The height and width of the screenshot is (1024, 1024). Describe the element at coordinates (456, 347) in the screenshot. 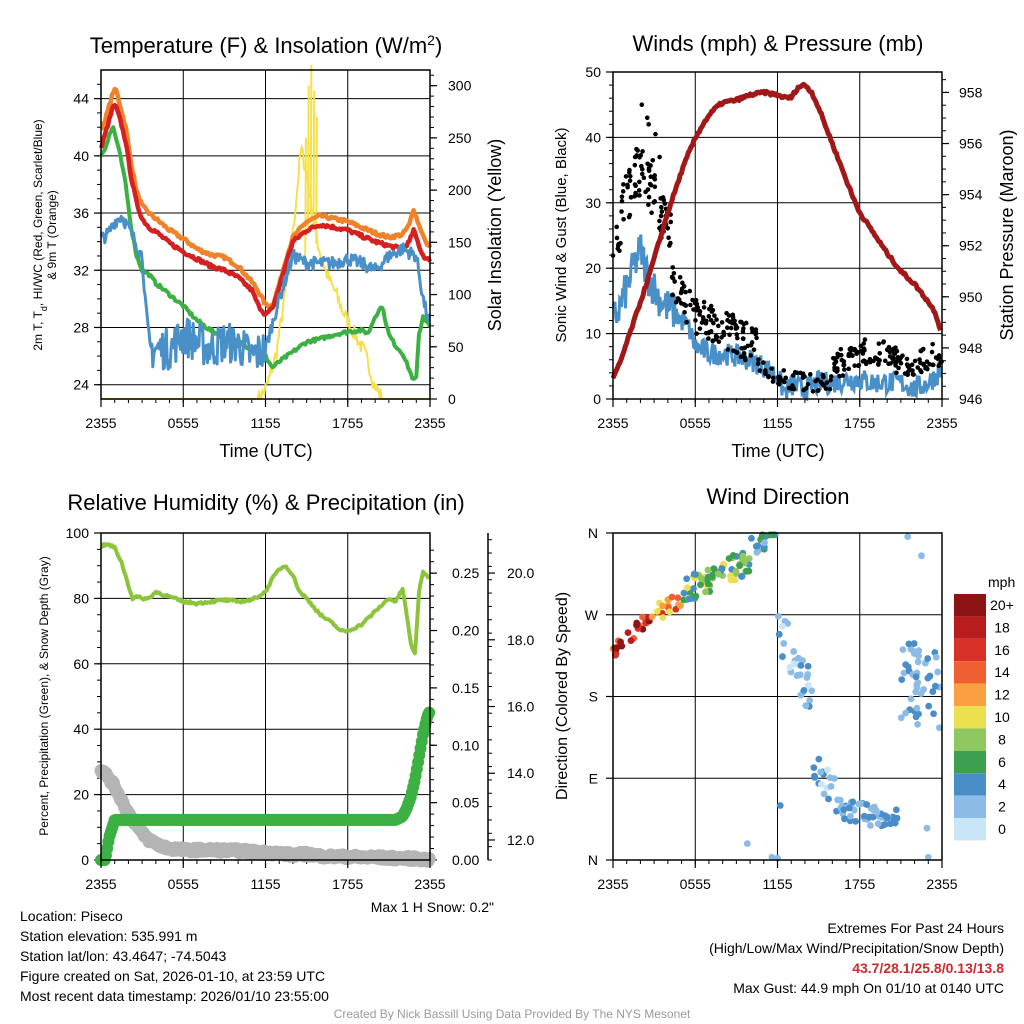

I see `temp-y2-tick-label: 50` at that location.